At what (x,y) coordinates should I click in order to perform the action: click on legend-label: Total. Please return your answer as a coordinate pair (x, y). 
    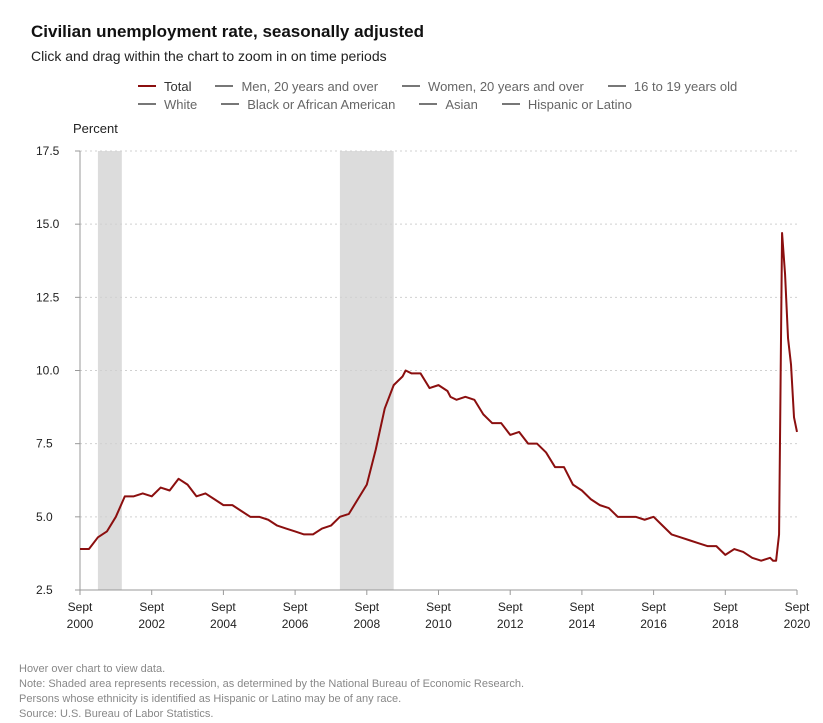
    Looking at the image, I should click on (178, 86).